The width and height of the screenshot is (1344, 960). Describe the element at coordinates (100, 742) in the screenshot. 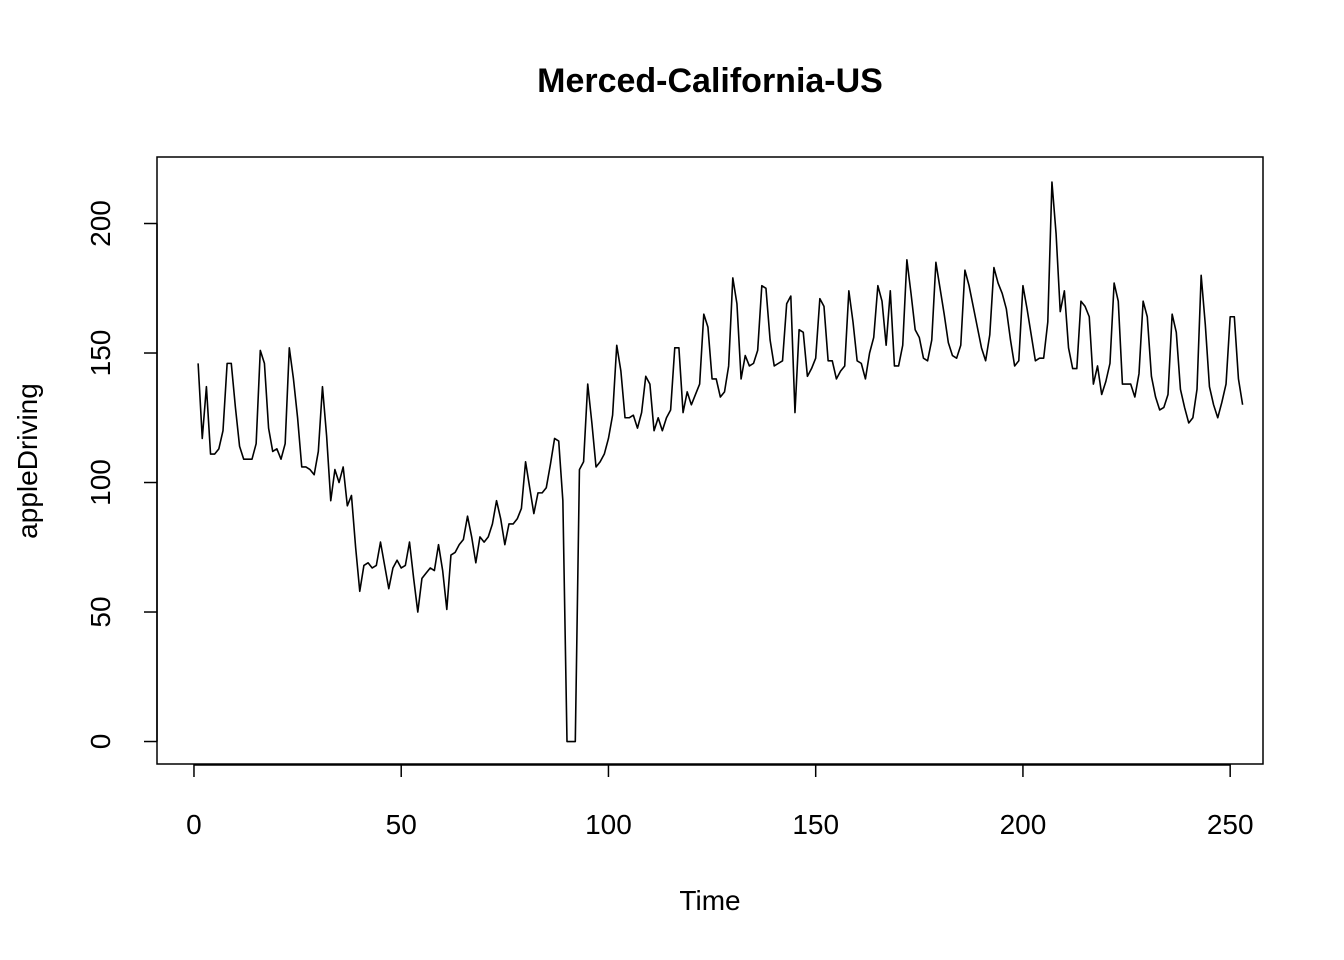

I see `y-tick-label: 0` at that location.